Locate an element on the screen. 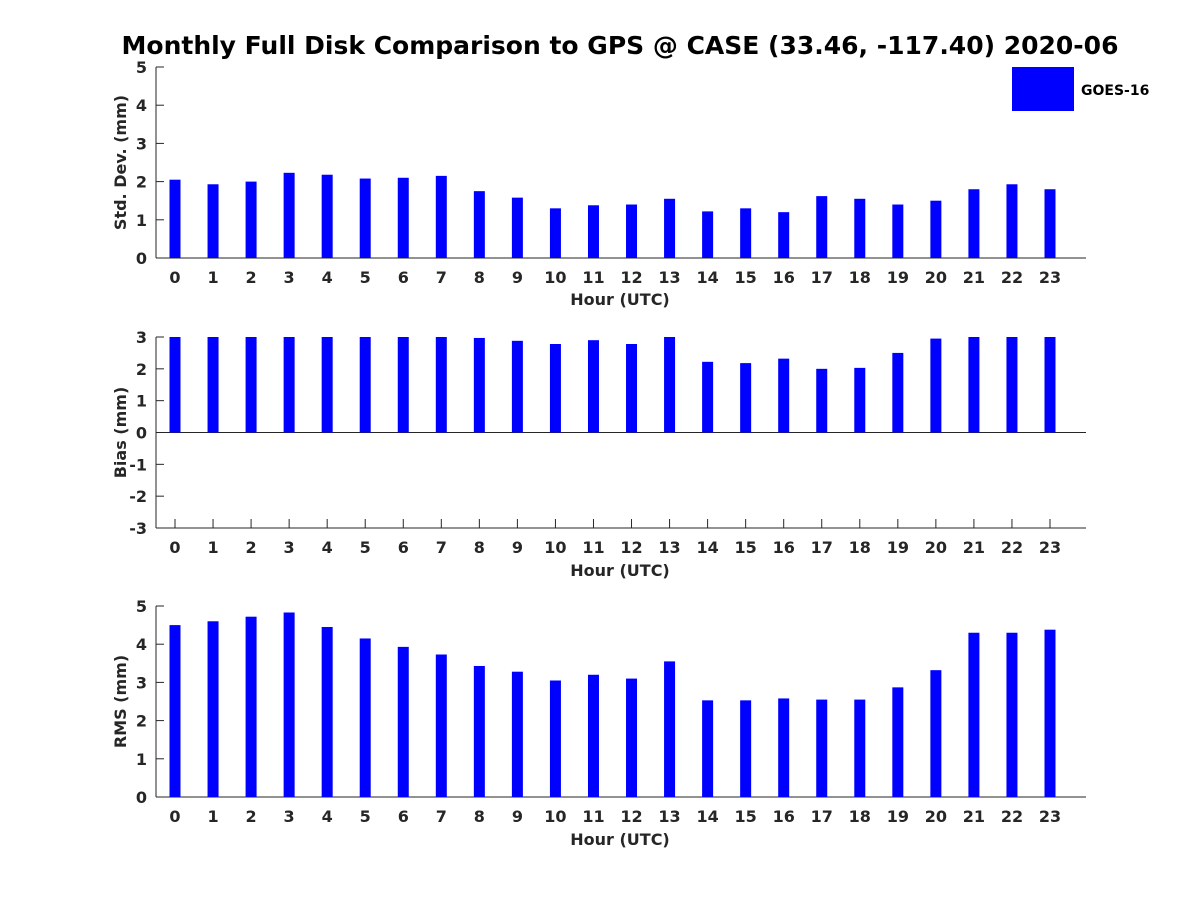 The image size is (1200, 900). x-tick-label: 14 is located at coordinates (707, 547).